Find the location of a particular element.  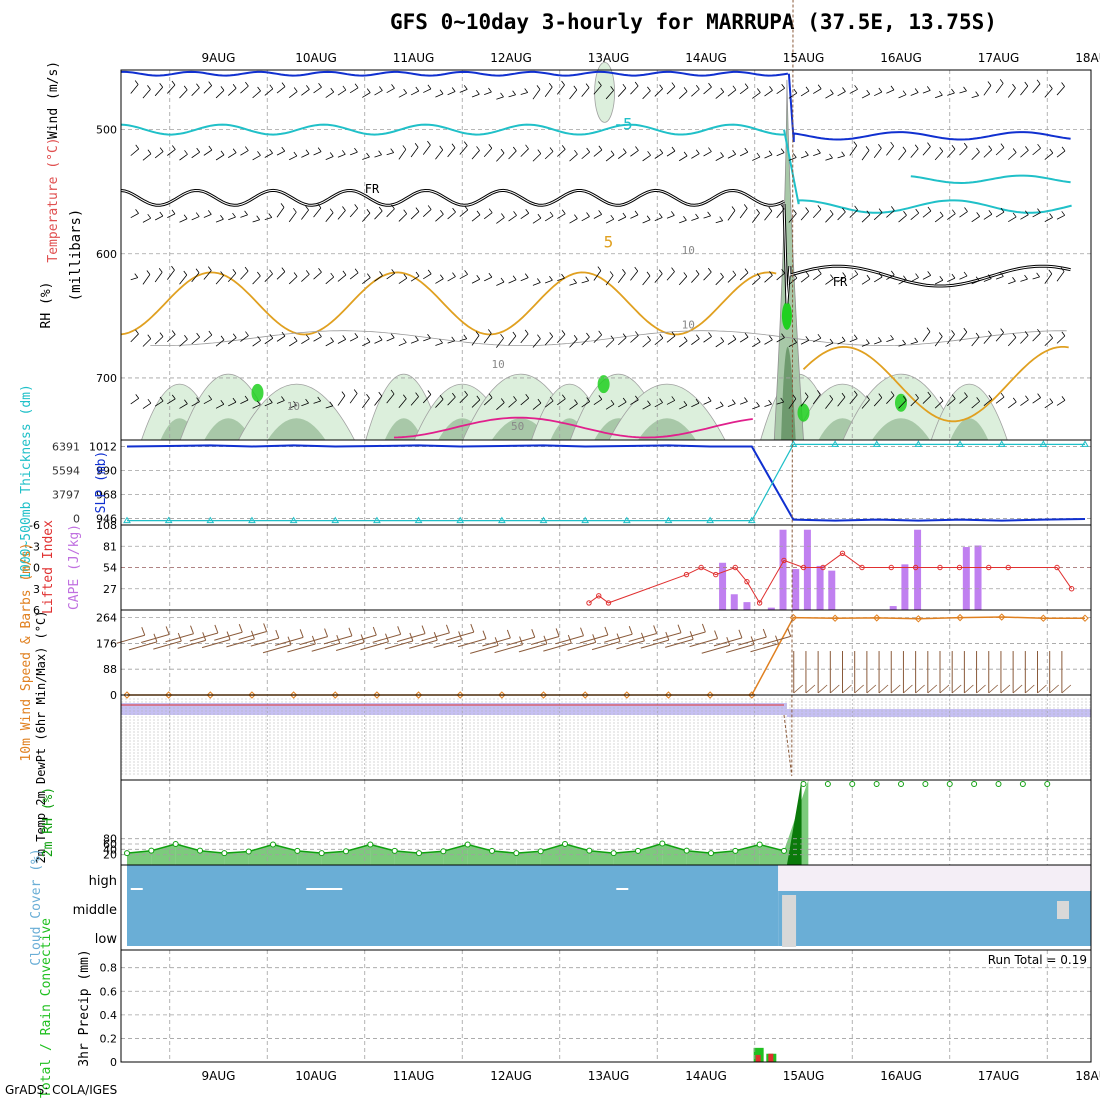

ytick-label: 3 is located at coordinates (36, 589).